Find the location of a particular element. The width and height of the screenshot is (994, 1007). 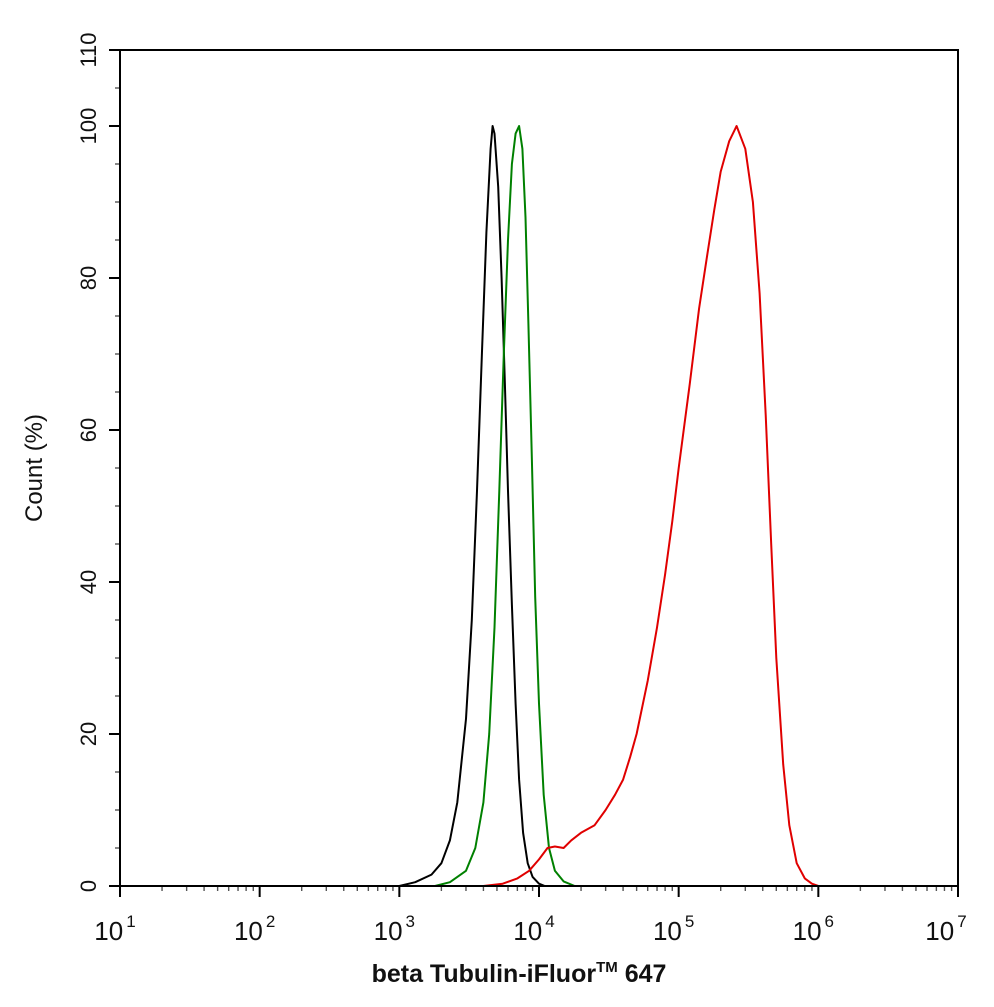

x-axis-label-main: beta Tubulin-iFluor is located at coordinates (484, 974).